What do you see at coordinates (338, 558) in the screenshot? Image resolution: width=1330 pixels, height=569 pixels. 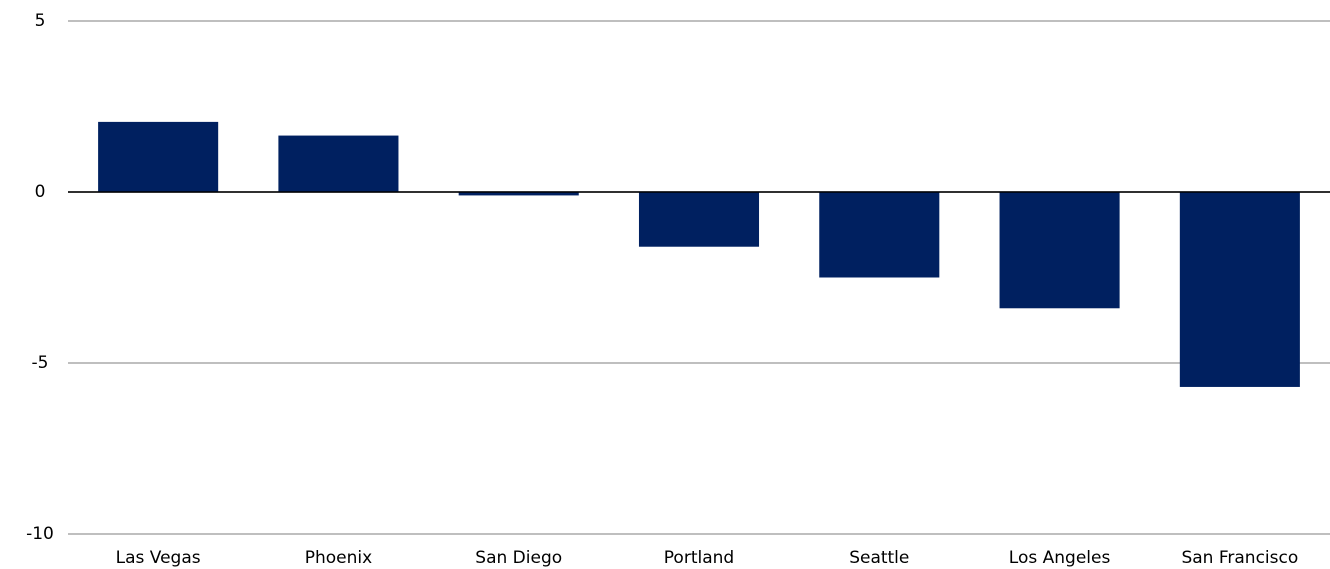 I see `x-tick-label: Phoenix` at bounding box center [338, 558].